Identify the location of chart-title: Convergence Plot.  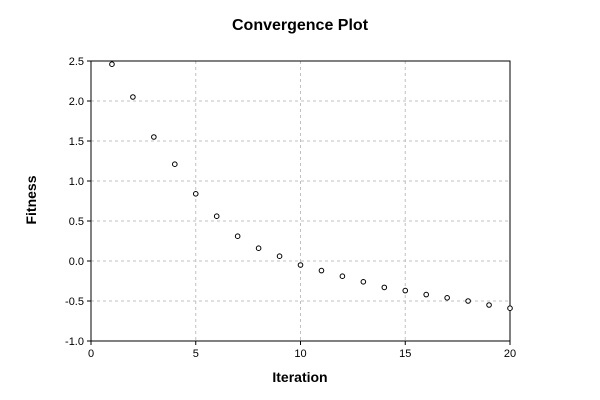
(300, 25).